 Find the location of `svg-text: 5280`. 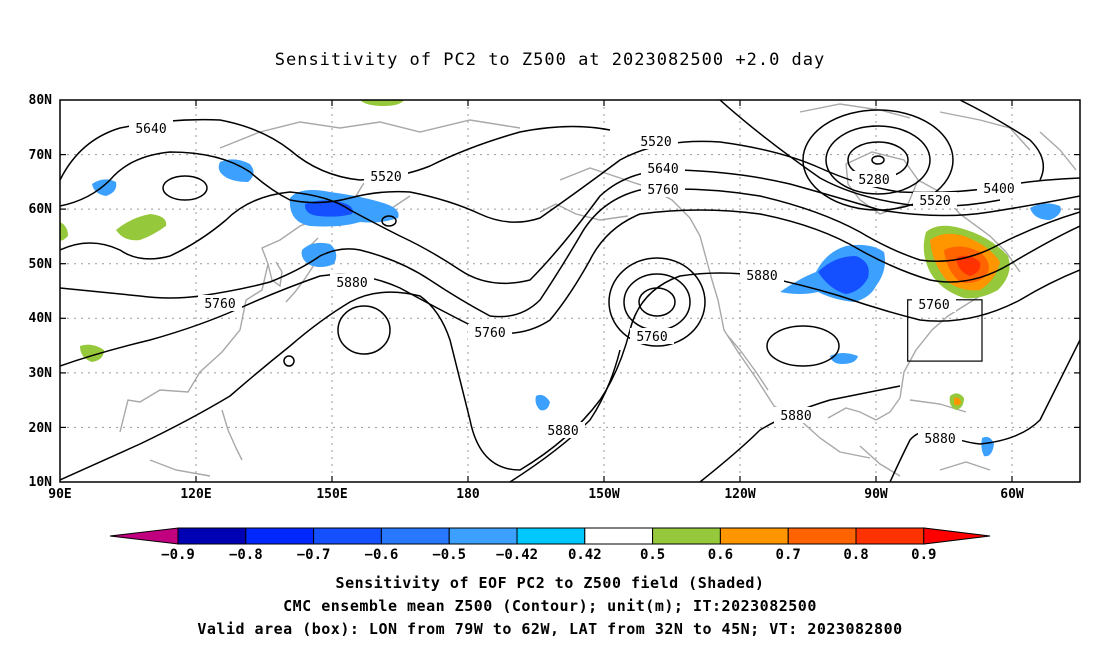

svg-text: 5280 is located at coordinates (873, 180).